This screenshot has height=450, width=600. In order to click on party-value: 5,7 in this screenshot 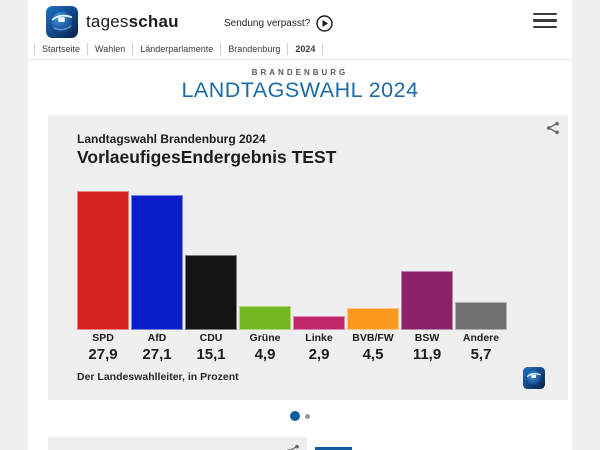, I will do `click(481, 354)`.